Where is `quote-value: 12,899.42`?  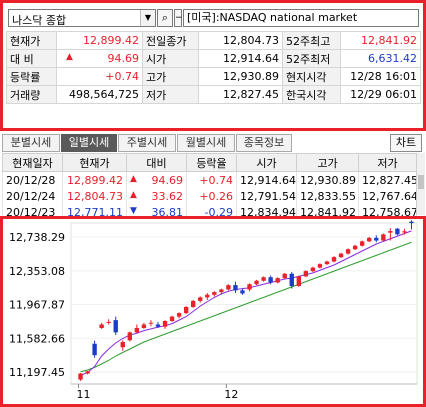 quote-value: 12,899.42 is located at coordinates (99, 40).